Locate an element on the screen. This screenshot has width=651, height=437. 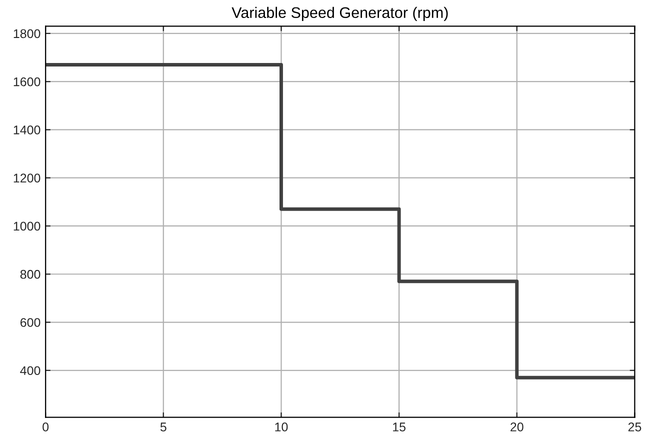
x-tick-label: 10 is located at coordinates (281, 427).